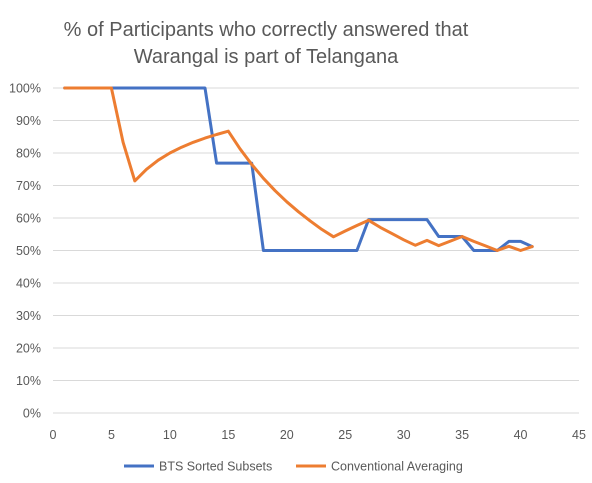 This screenshot has width=592, height=483. Describe the element at coordinates (462, 435) in the screenshot. I see `x-tick-label: 35` at that location.